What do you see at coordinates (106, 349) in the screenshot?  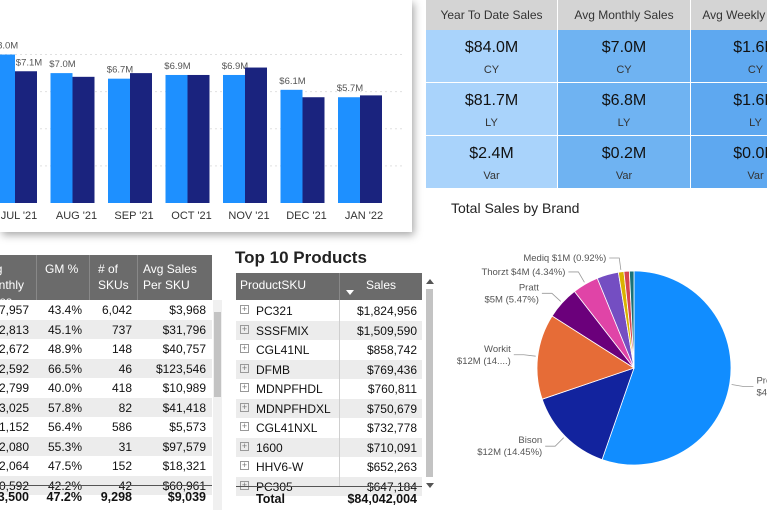 I see `table-row: $1,002,672 48.9% 148 $40,757` at bounding box center [106, 349].